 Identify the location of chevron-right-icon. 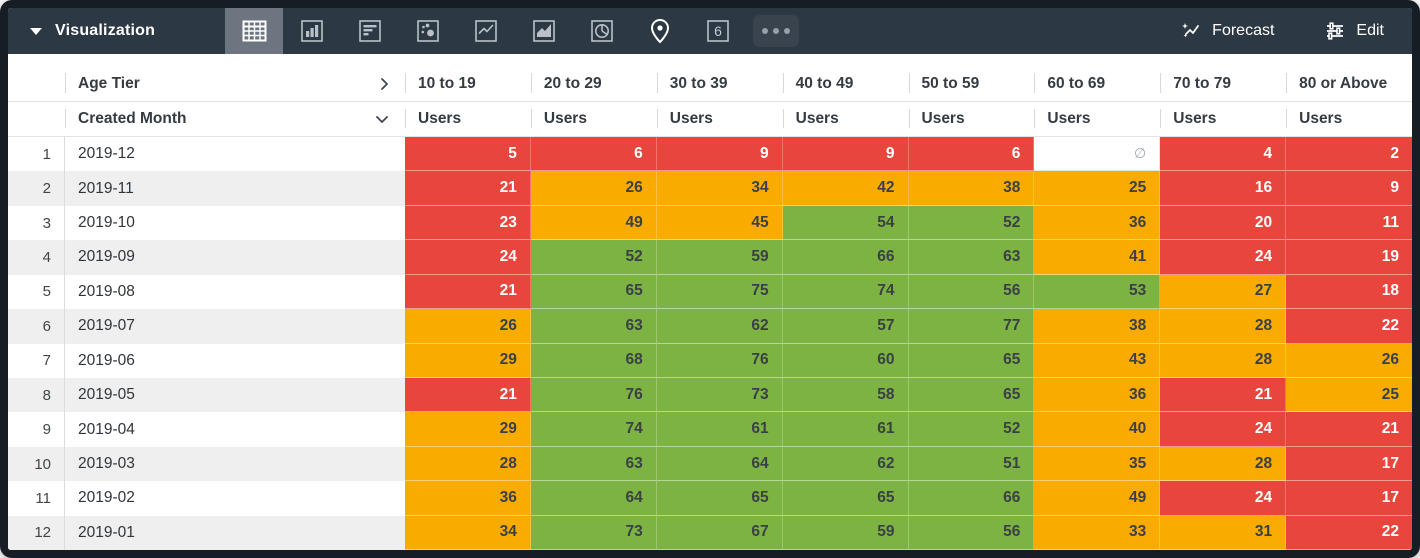
(384, 84).